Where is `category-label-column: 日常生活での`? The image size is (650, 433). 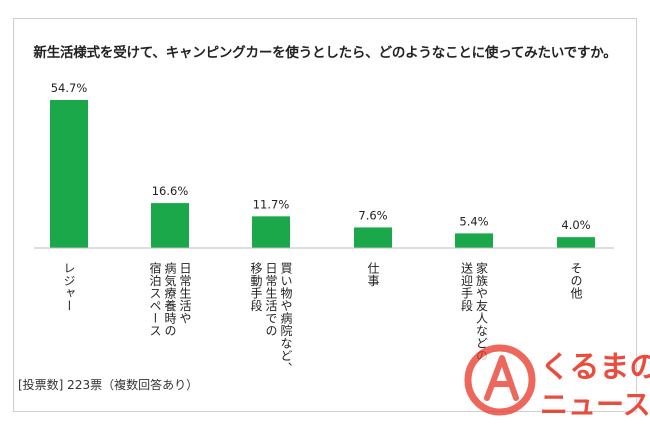
category-label-column: 日常生活での is located at coordinates (271, 299).